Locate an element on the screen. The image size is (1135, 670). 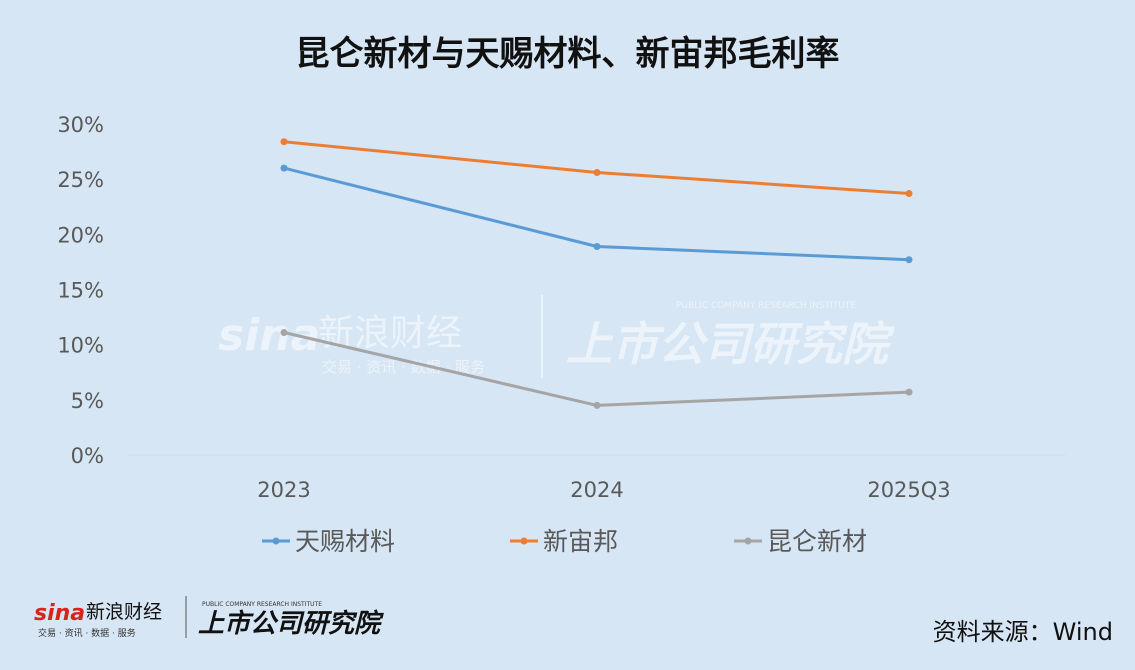
source-note: 资料来源：Wind is located at coordinates (1022, 632).